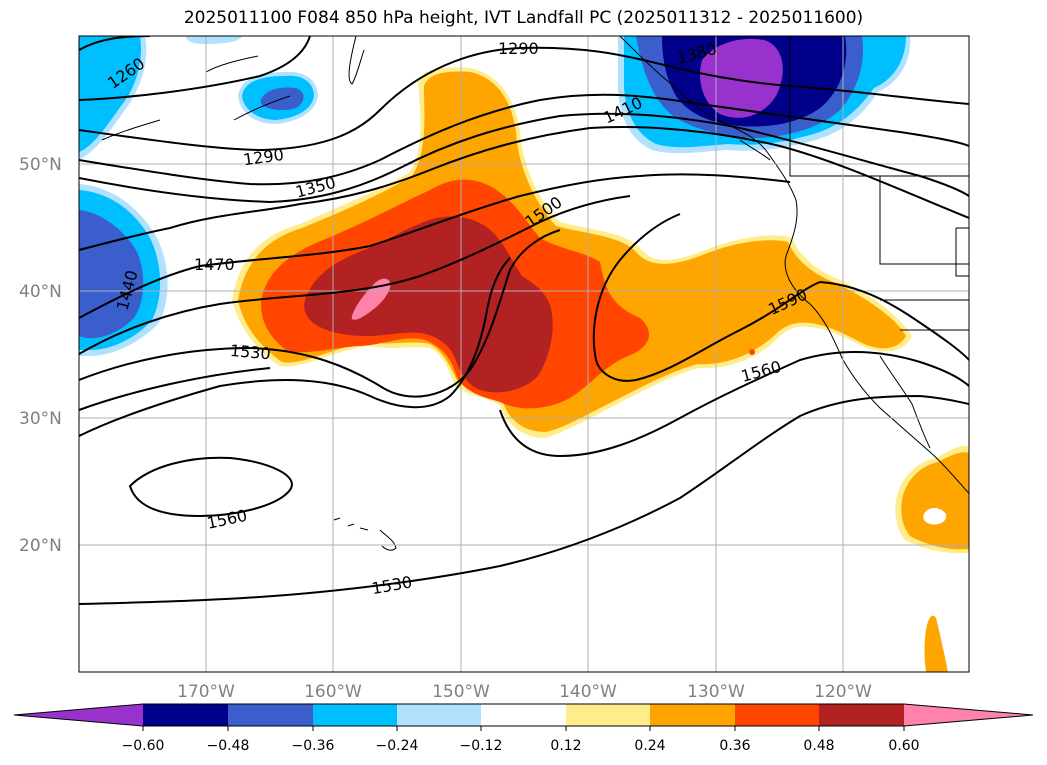  Describe the element at coordinates (481, 746) in the screenshot. I see `colorbar-tick-label: −0.12` at that location.